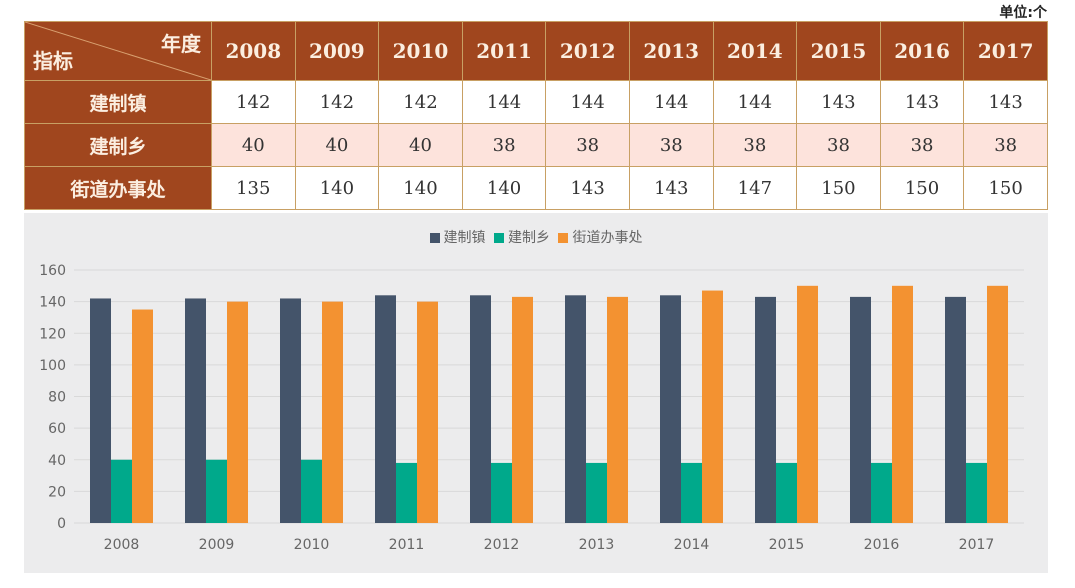 The image size is (1075, 588). I want to click on bar-2-2013, so click(617, 409).